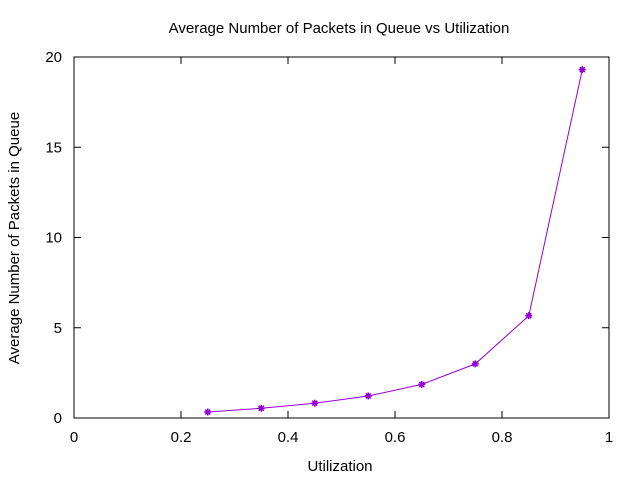  I want to click on y-tick-label: 20, so click(53, 57).